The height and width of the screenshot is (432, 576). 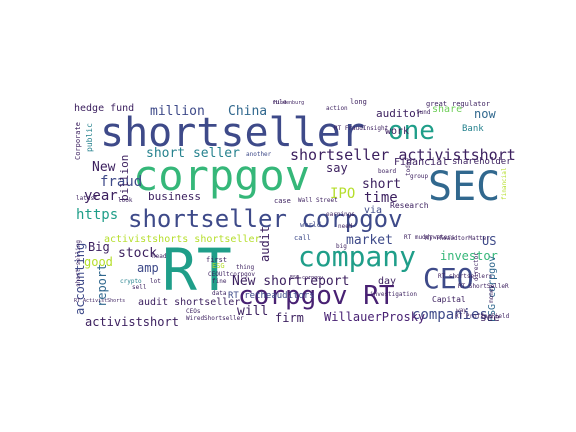 What do you see at coordinates (381, 198) in the screenshot?
I see `cloud-word: time` at bounding box center [381, 198].